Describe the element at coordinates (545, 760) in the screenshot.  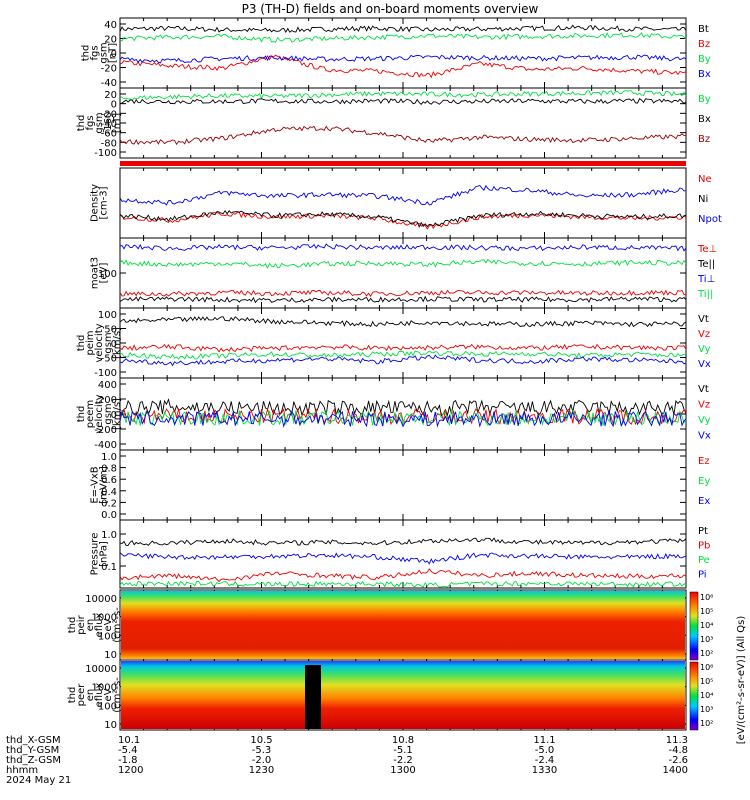
I see `footer-tick-label: -2.4` at that location.